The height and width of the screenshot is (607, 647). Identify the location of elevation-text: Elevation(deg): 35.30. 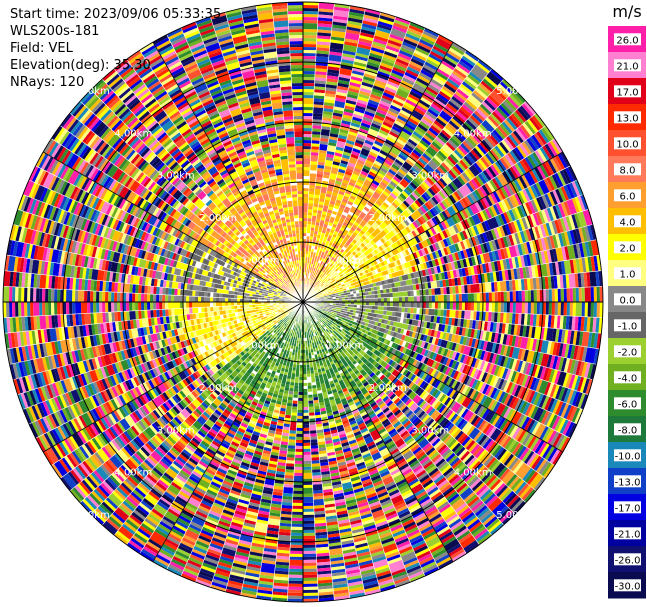
(80, 65).